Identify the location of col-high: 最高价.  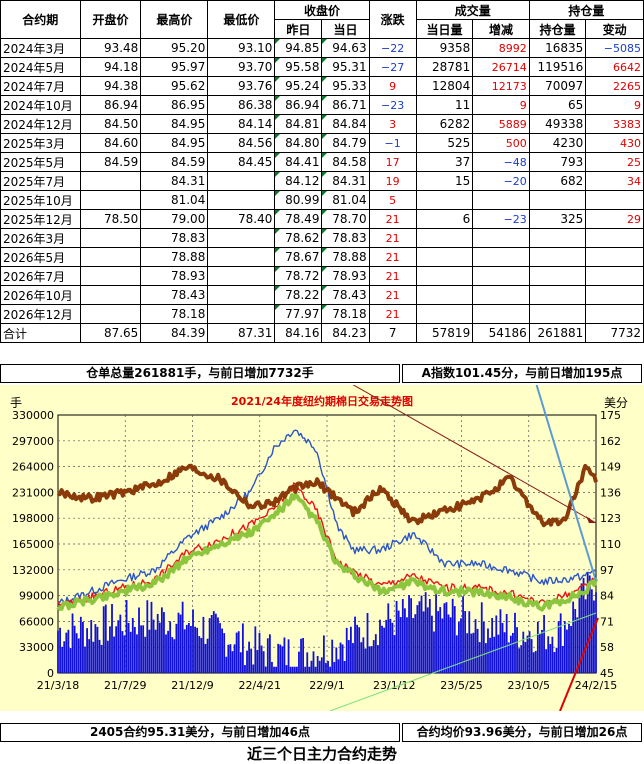
(174, 19).